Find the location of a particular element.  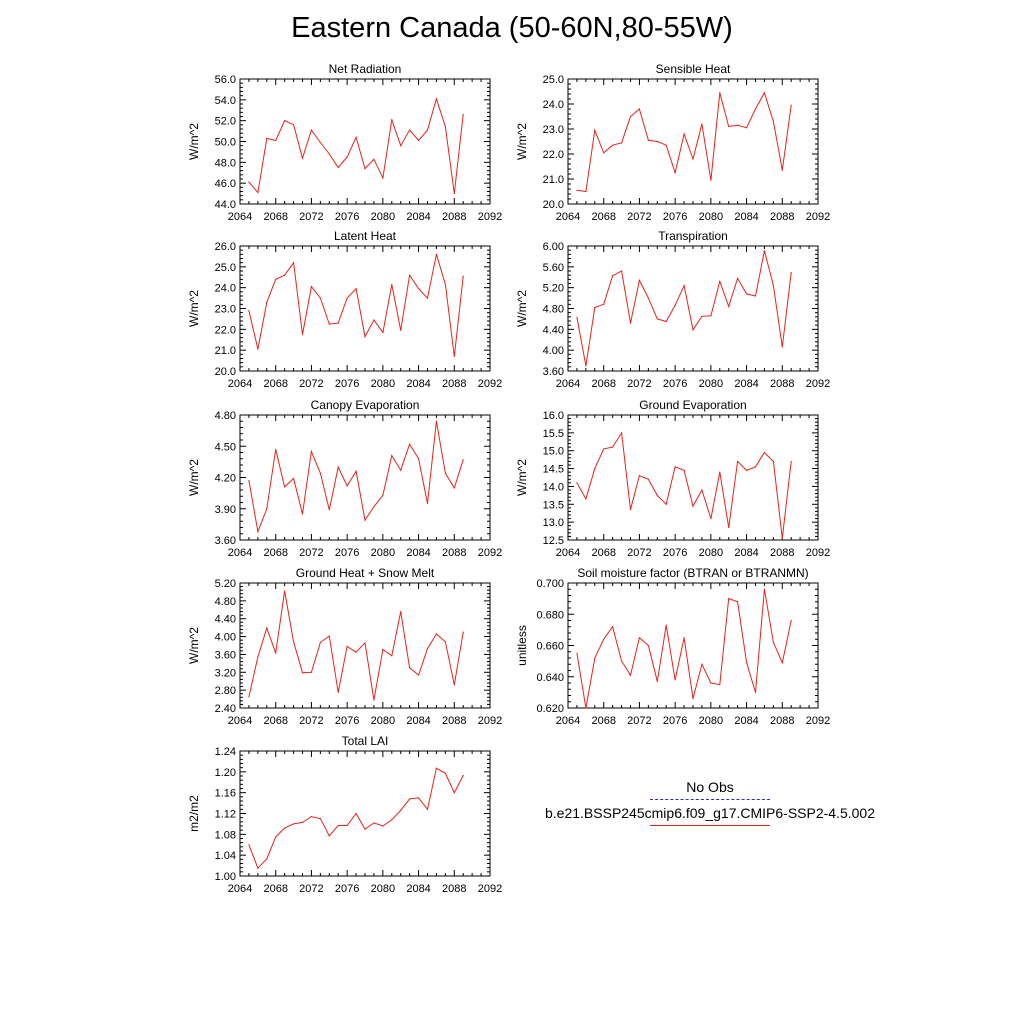

x-tick-label: 2076 is located at coordinates (675, 721).